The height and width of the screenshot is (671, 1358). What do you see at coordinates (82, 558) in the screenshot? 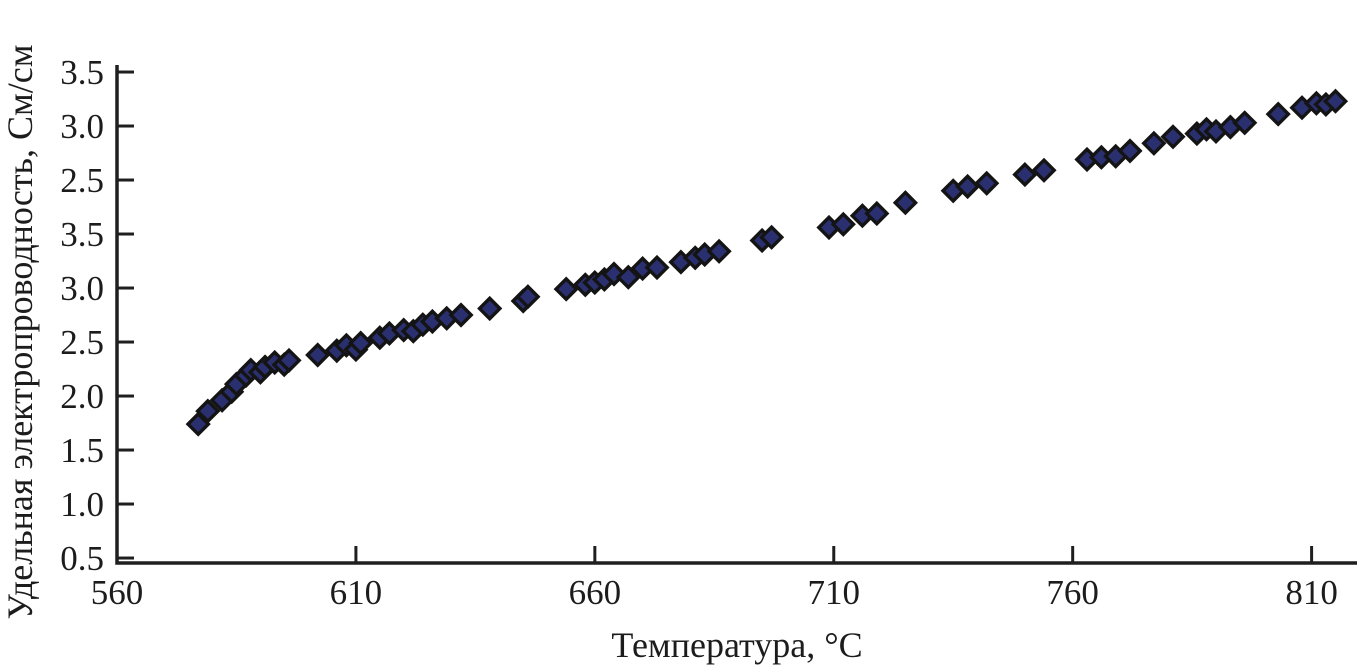
I see `y-axis-tick-label: 0.5` at bounding box center [82, 558].